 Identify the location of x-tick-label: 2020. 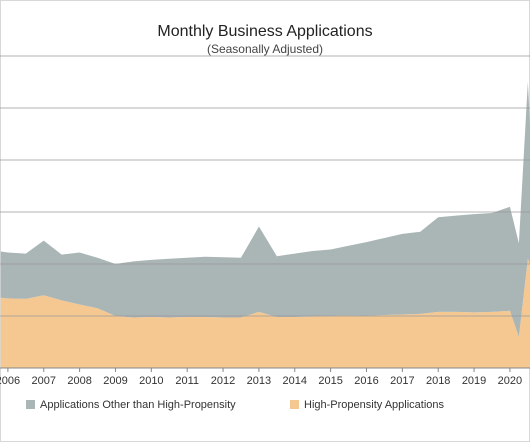
(510, 381).